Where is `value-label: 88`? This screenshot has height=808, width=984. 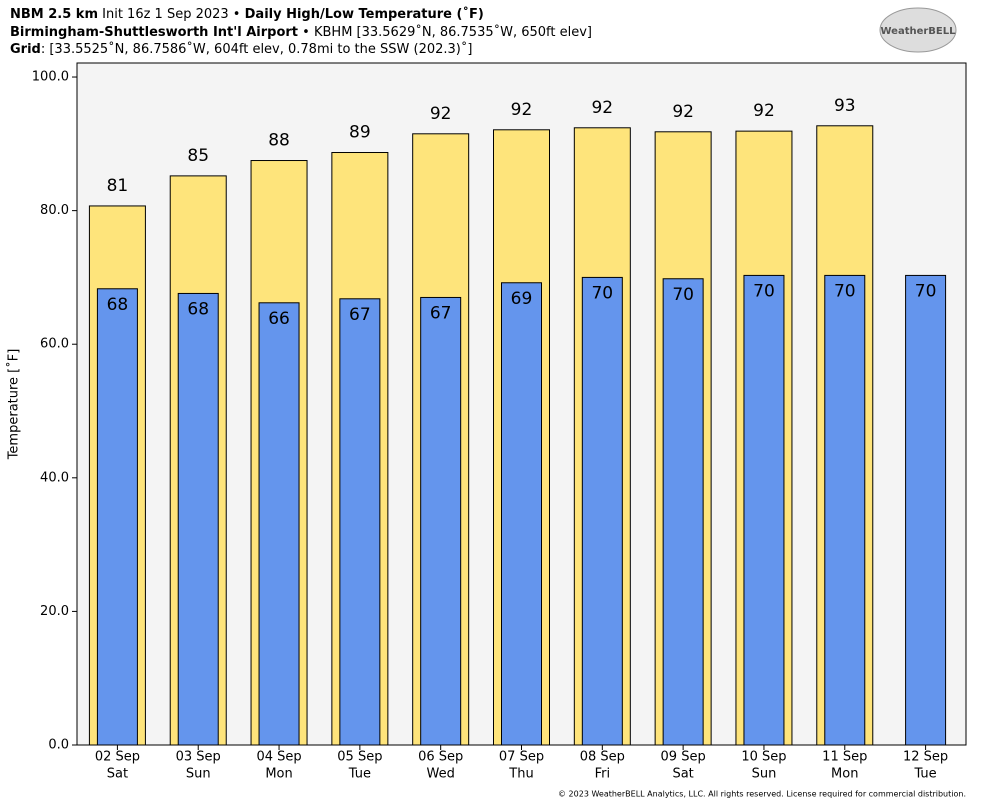
value-label: 88 is located at coordinates (279, 141).